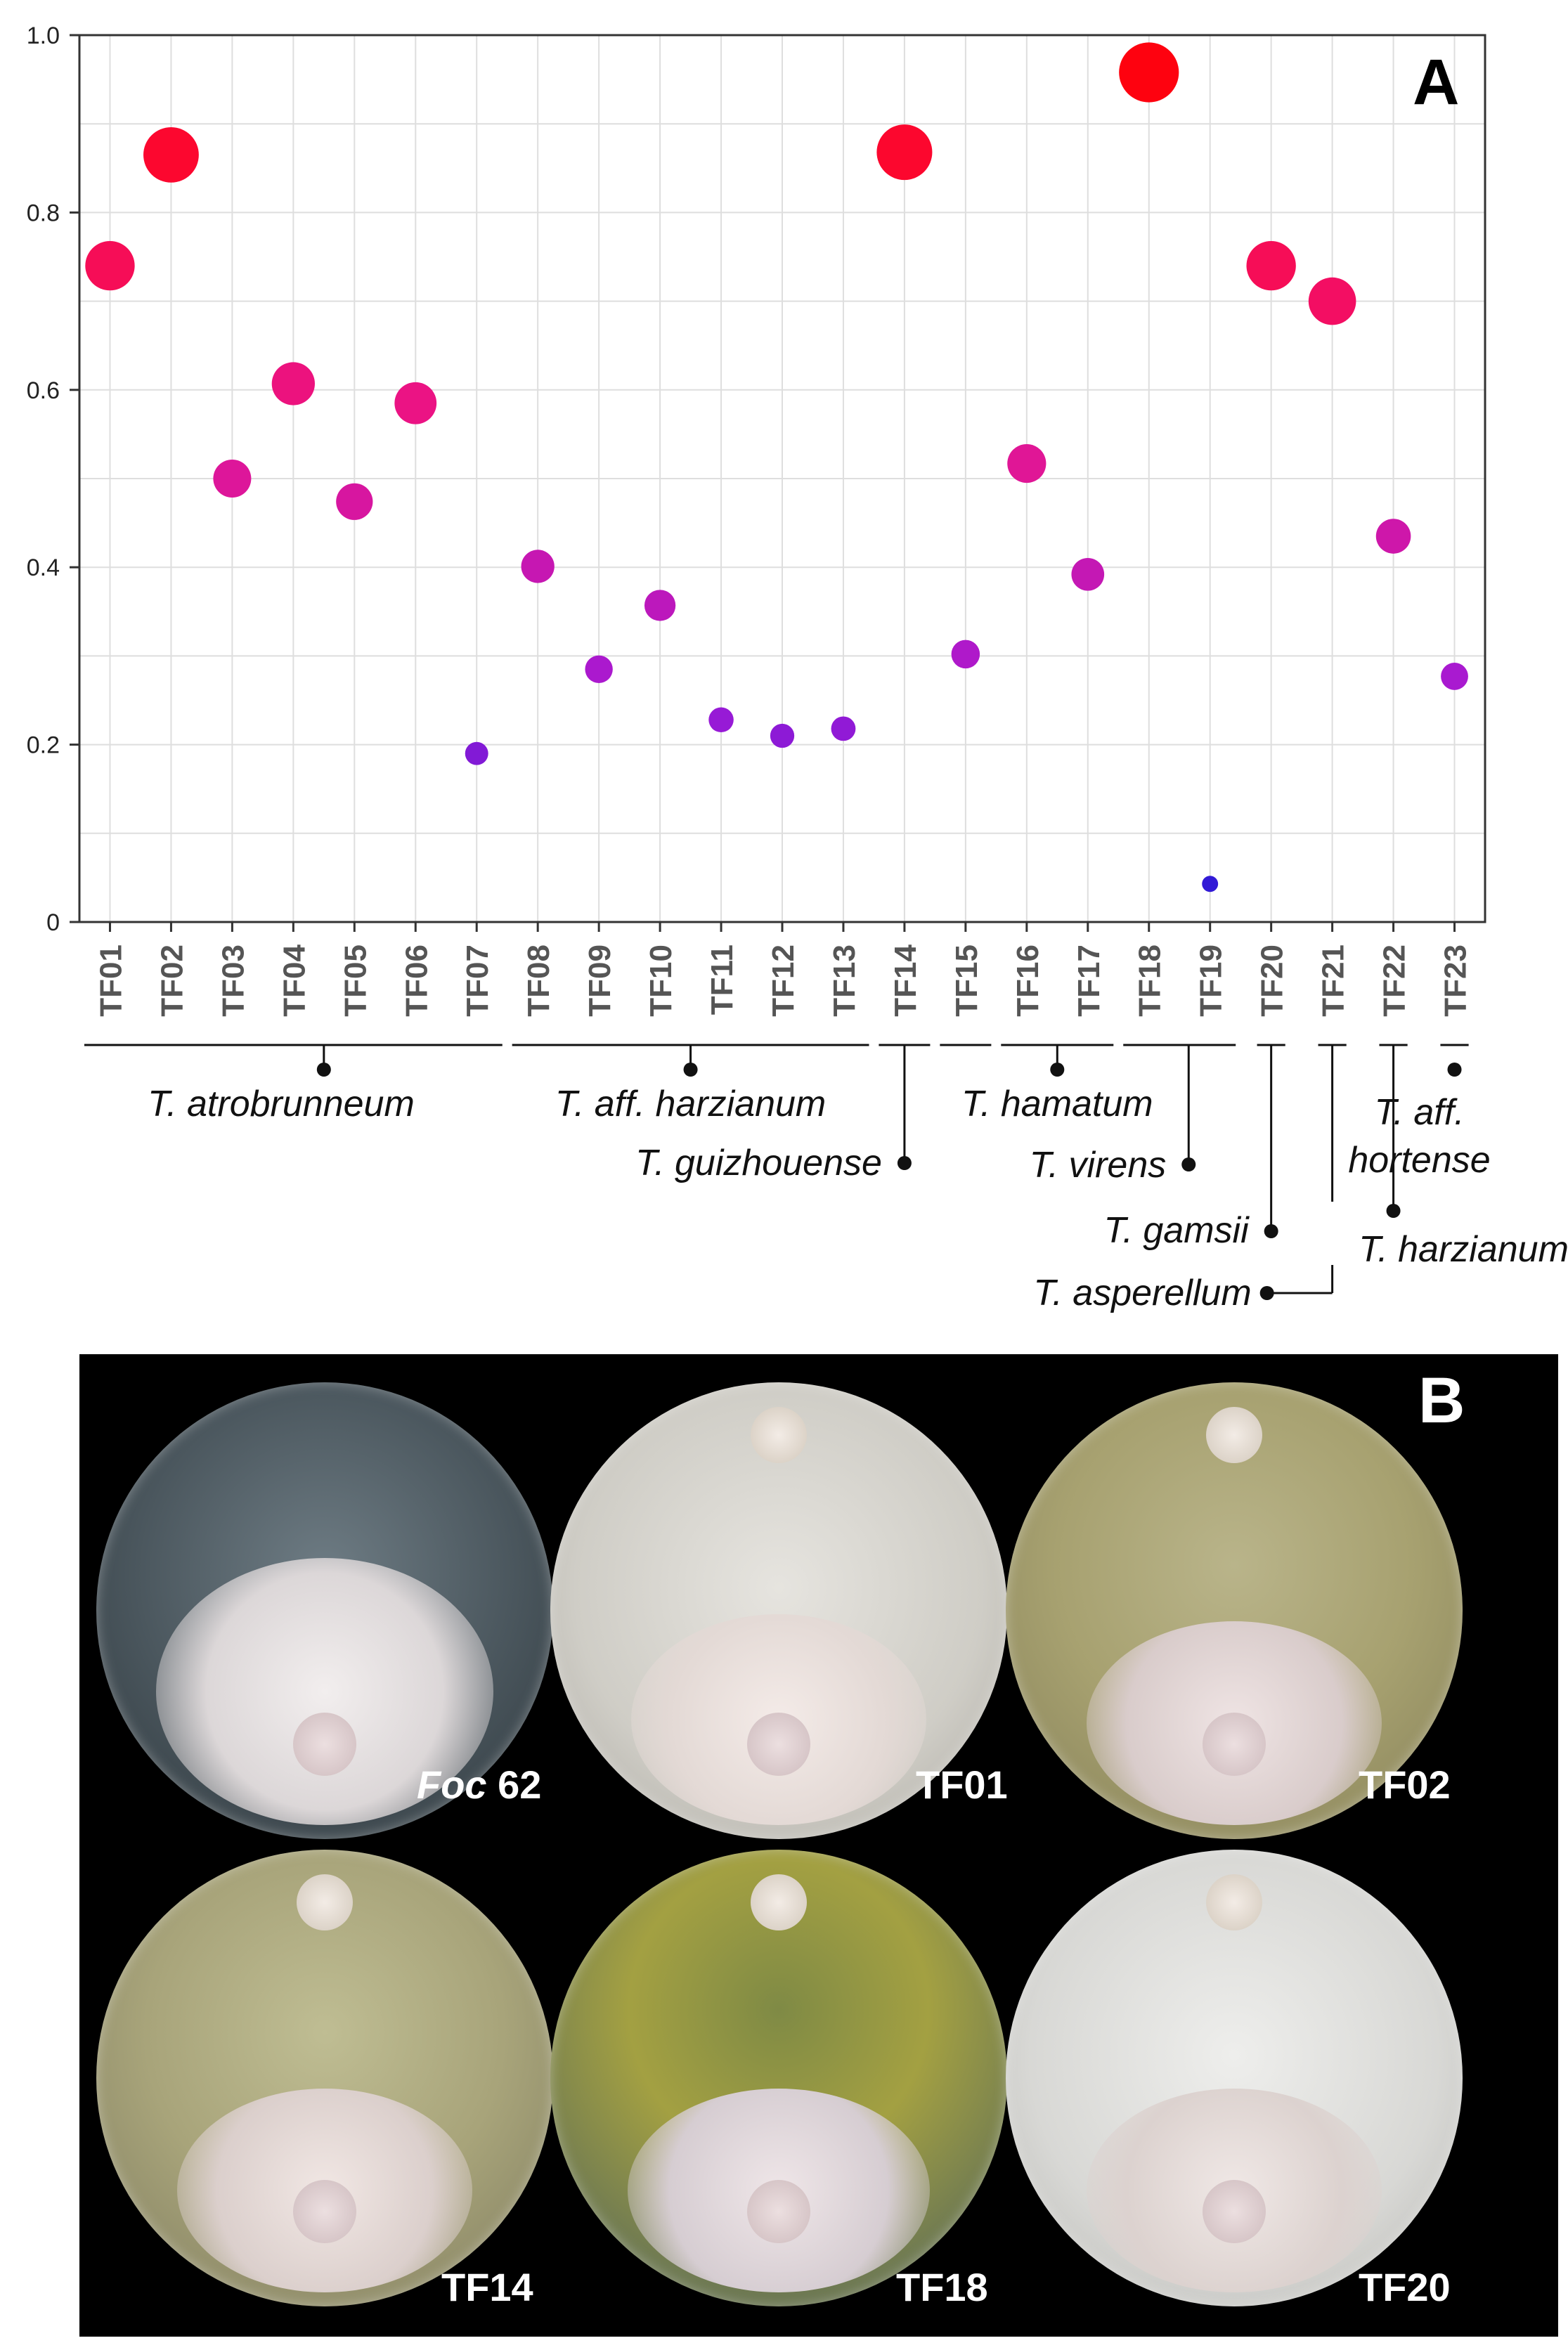 The height and width of the screenshot is (2350, 1568). I want to click on x-tick-label: TF20, so click(1272, 980).